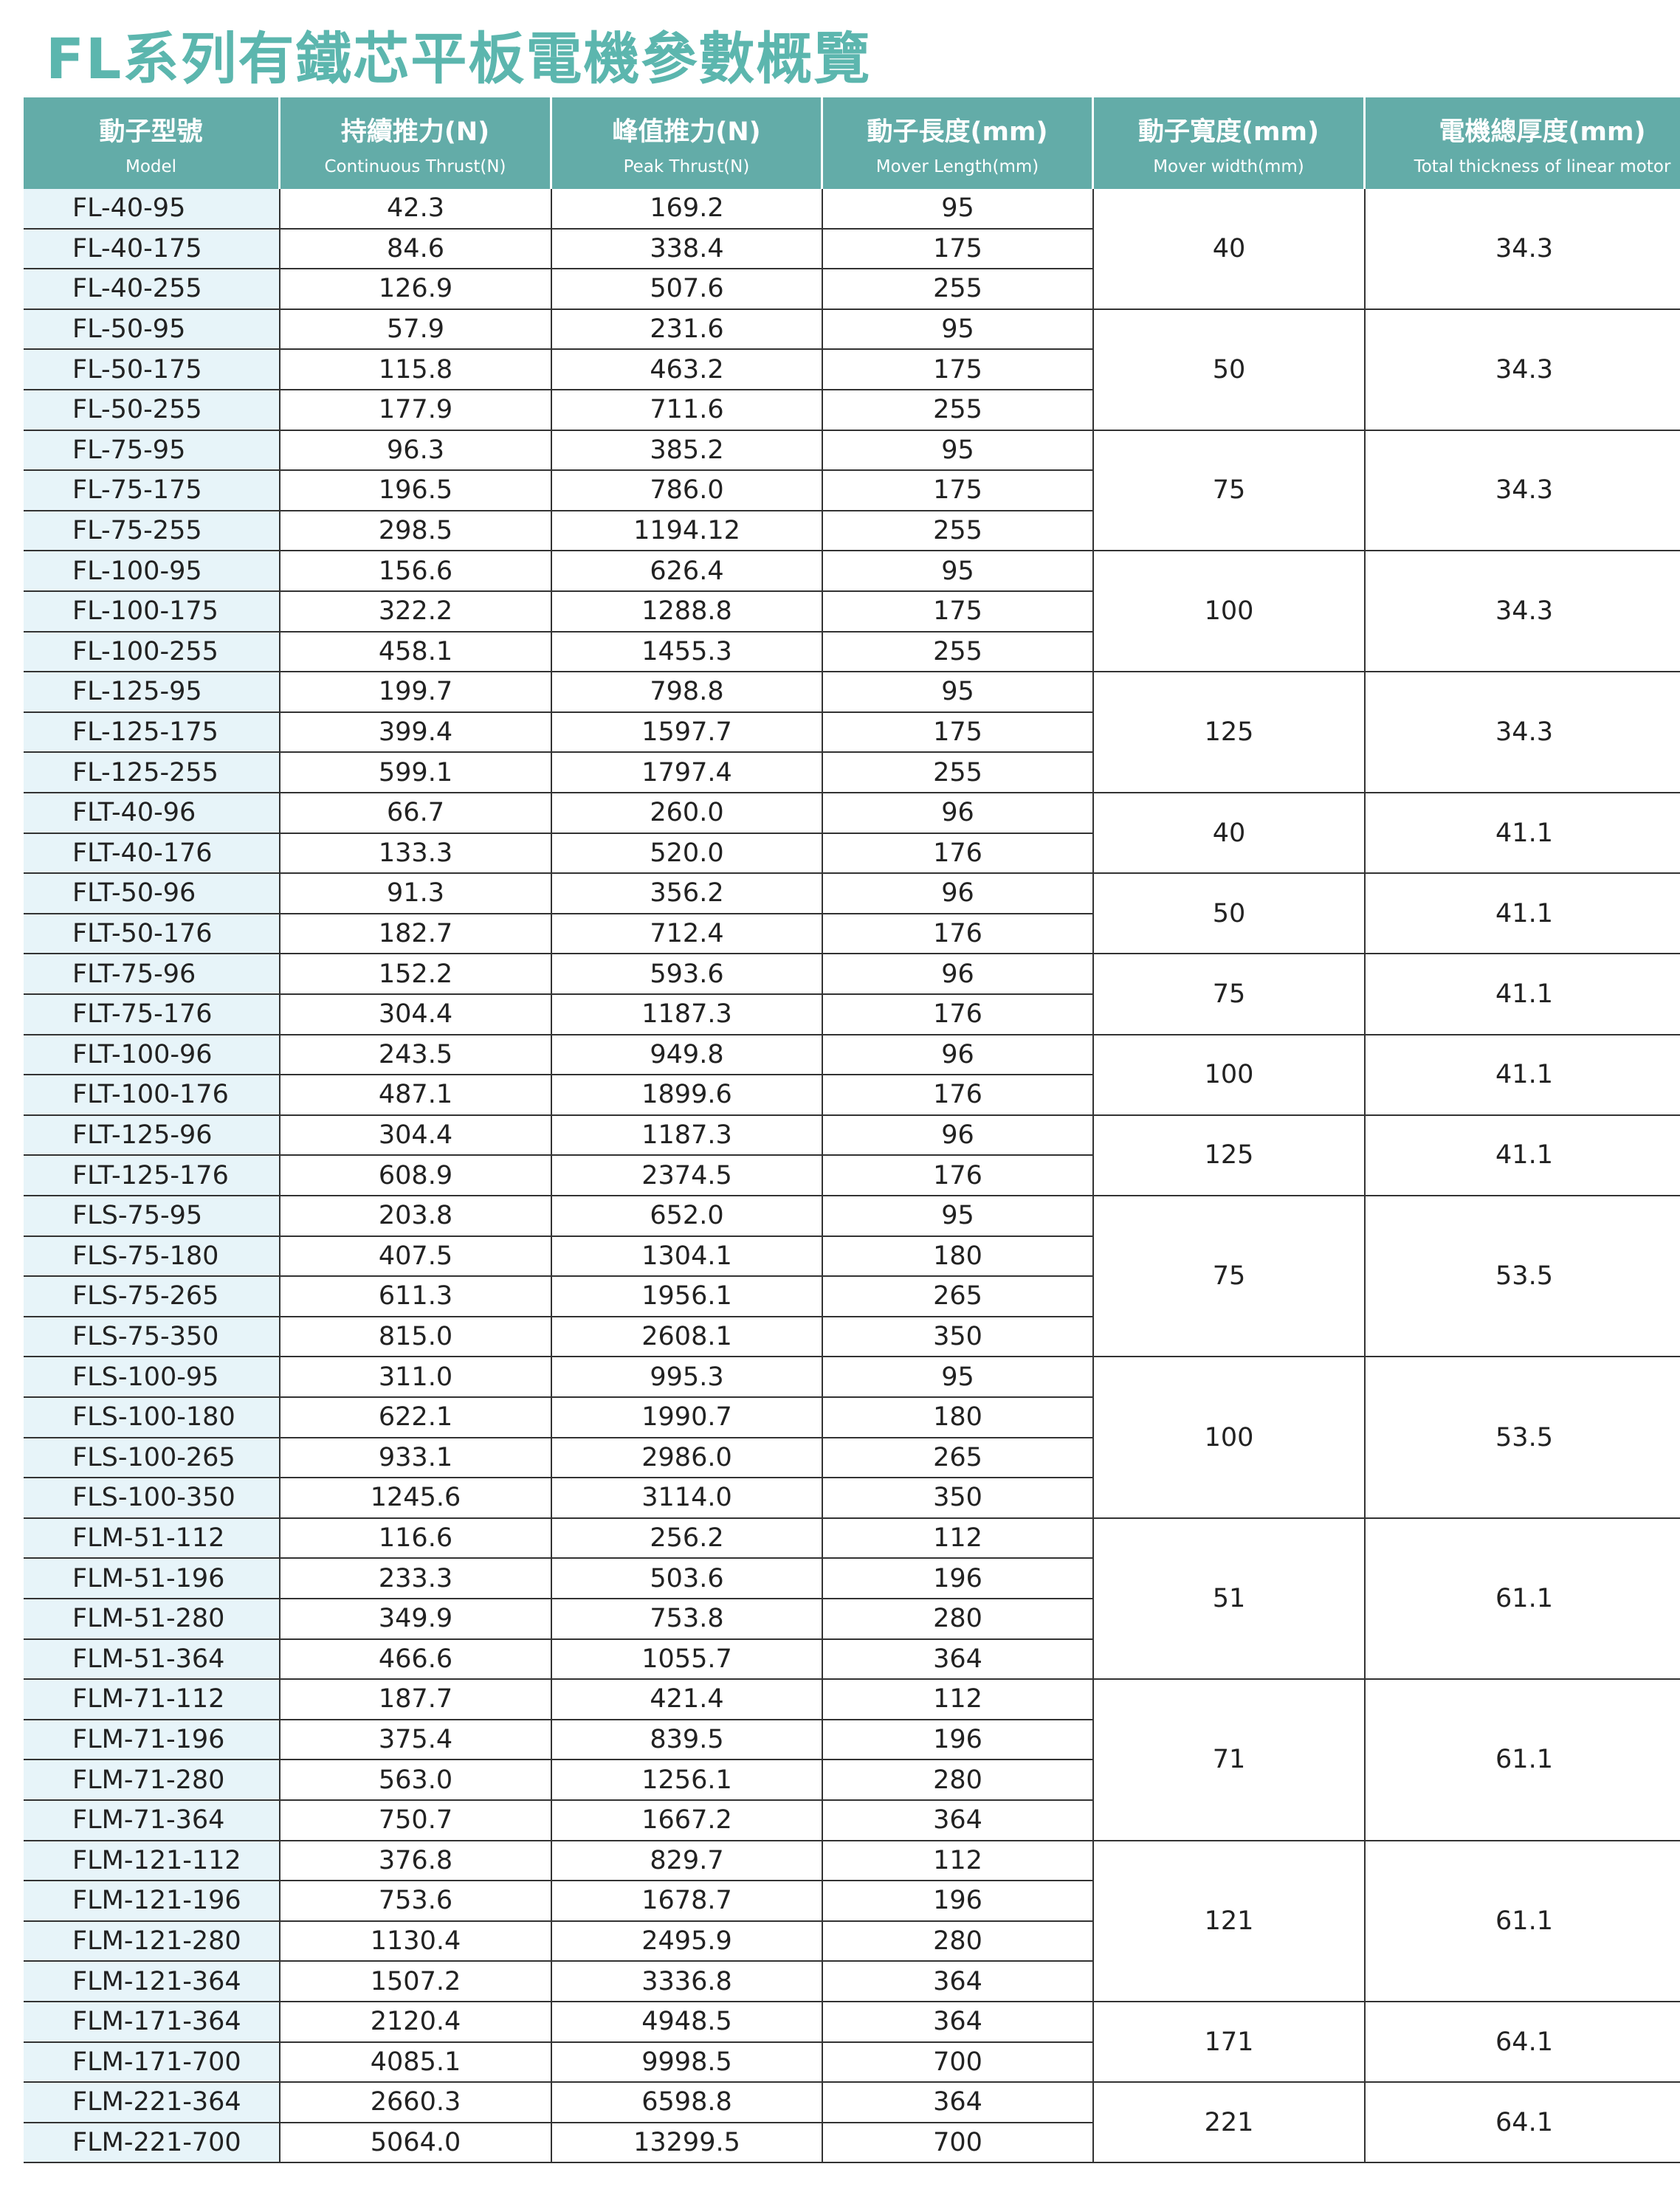  I want to click on value-cell: 995.3, so click(687, 1377).